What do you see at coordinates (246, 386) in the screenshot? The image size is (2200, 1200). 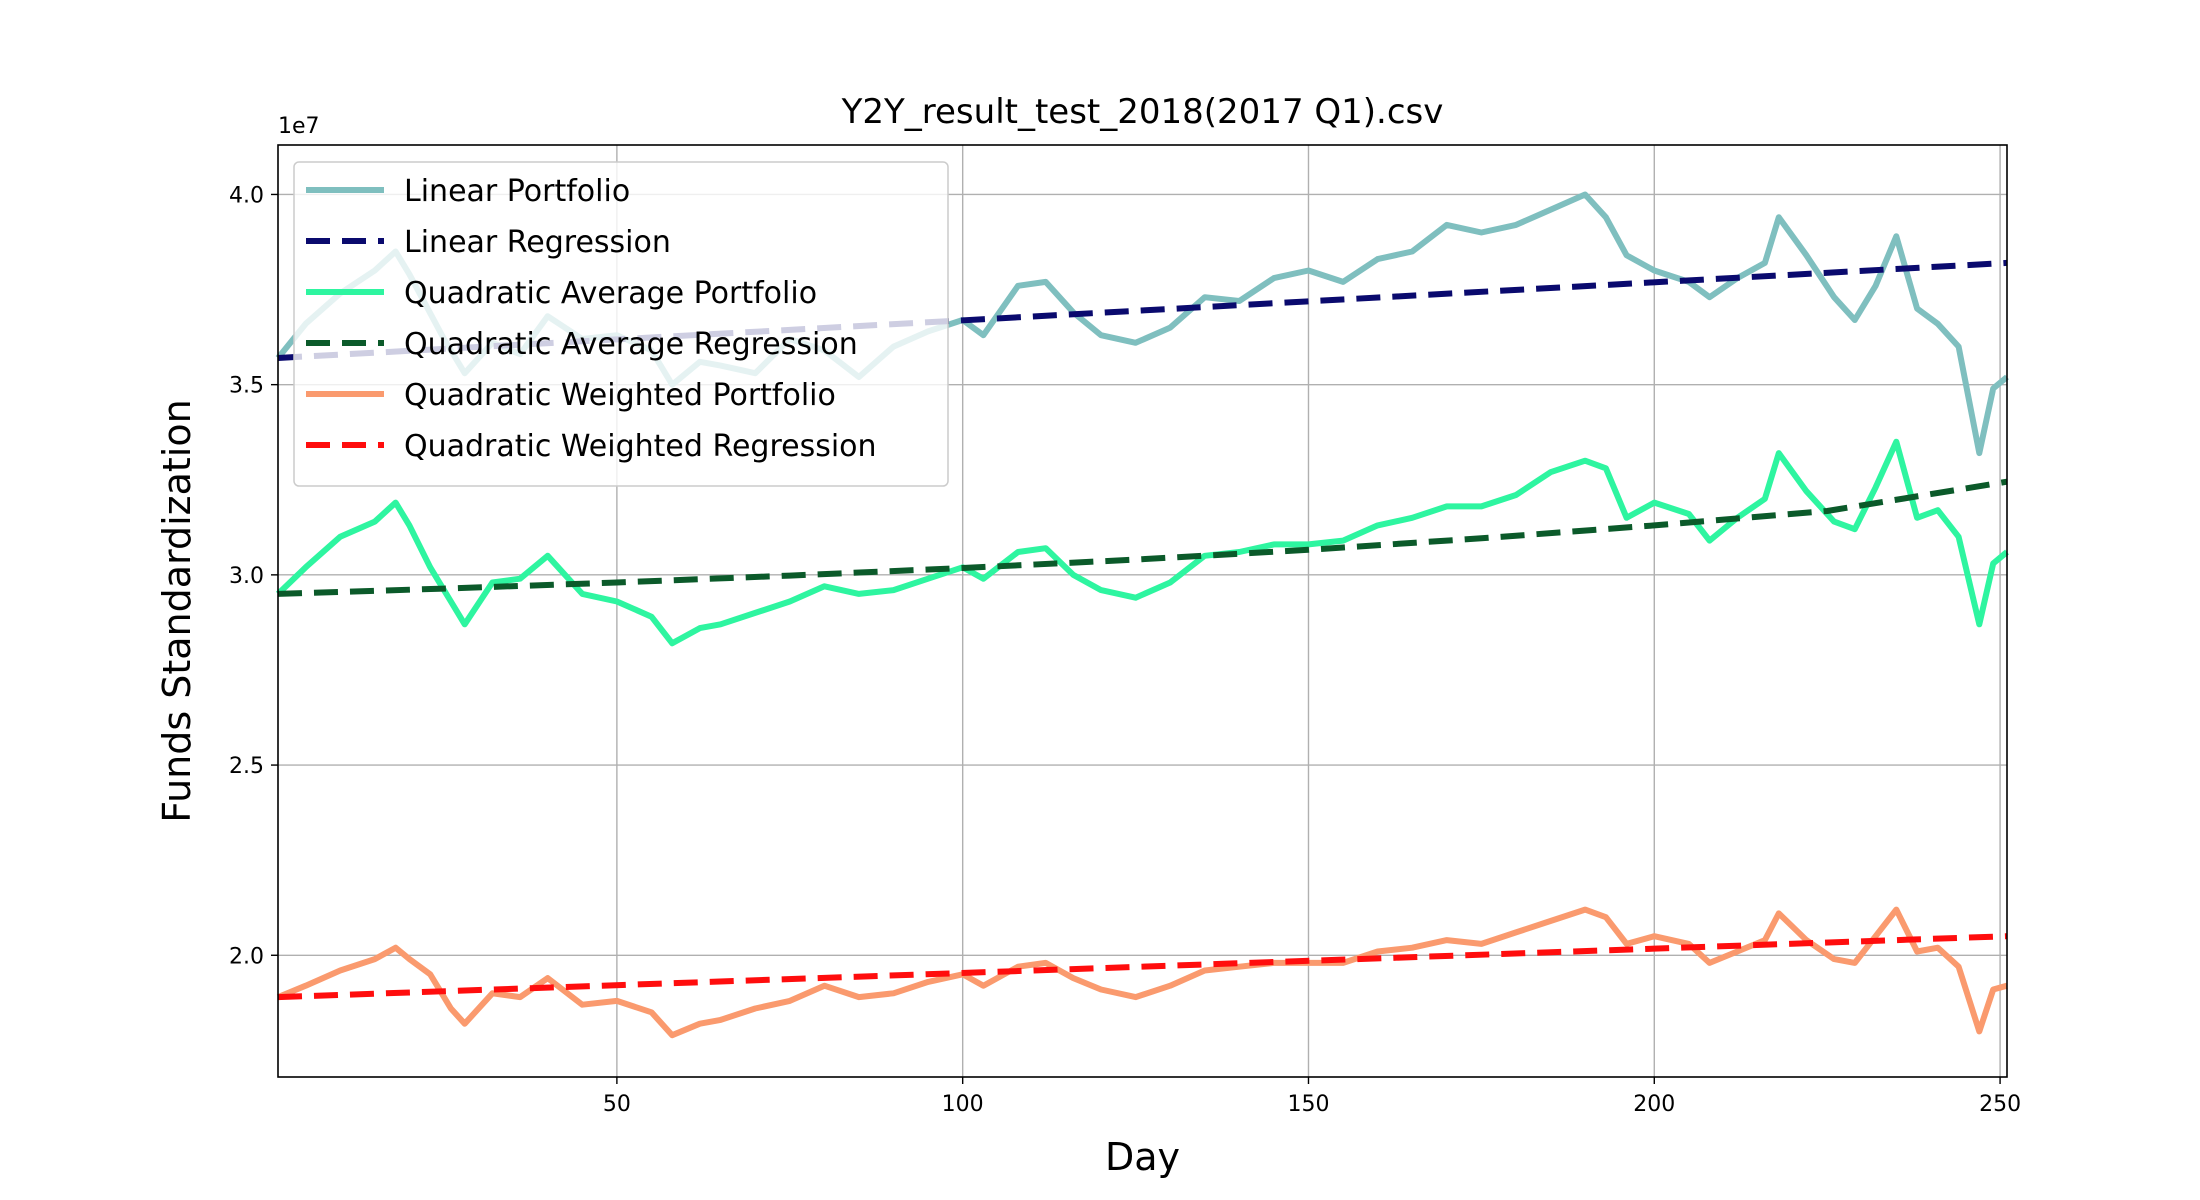 I see `y-tick-label: 3.5` at bounding box center [246, 386].